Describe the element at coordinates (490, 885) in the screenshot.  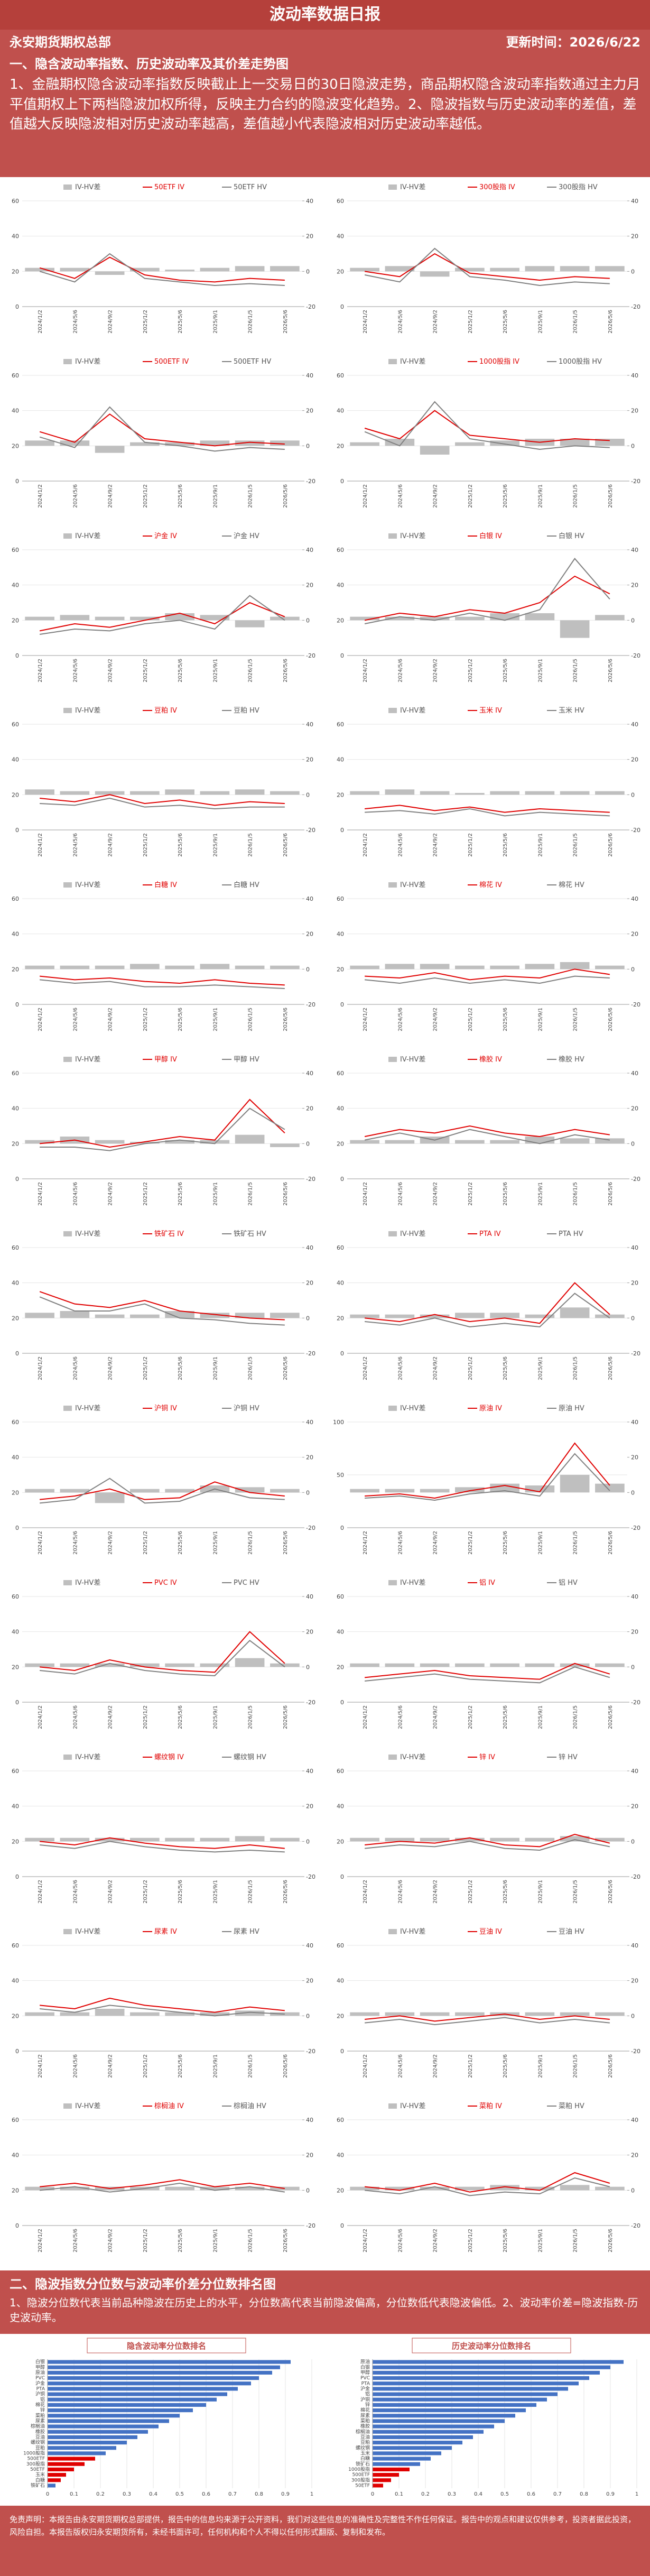
I see `legend-label: 棉花 IV` at that location.